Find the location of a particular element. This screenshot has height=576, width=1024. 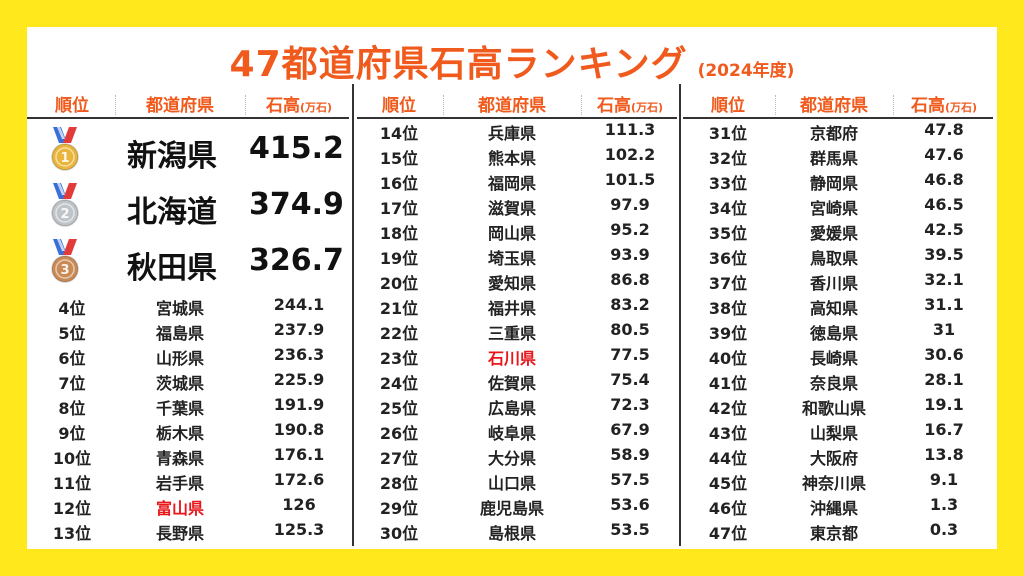

prefecture-name: 秋田県 is located at coordinates (172, 268).